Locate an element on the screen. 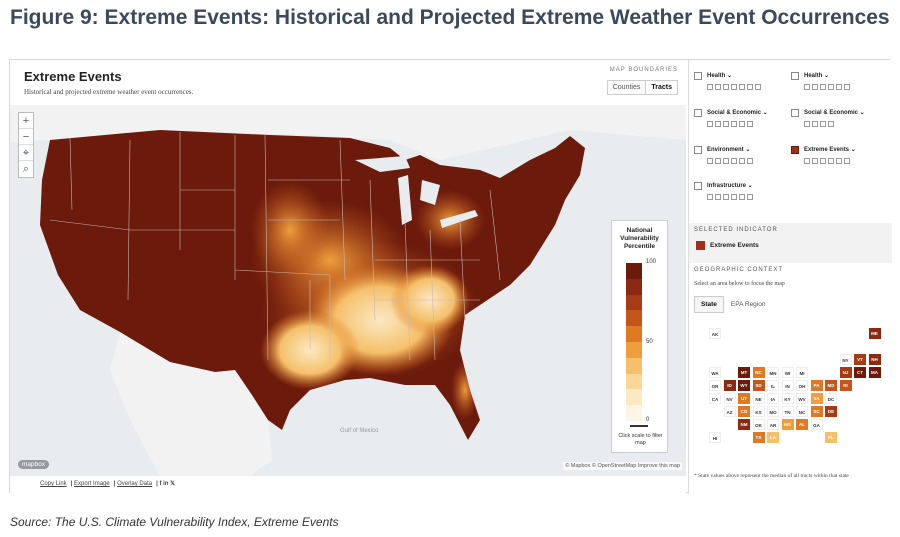  state-tile: OR is located at coordinates (715, 385).